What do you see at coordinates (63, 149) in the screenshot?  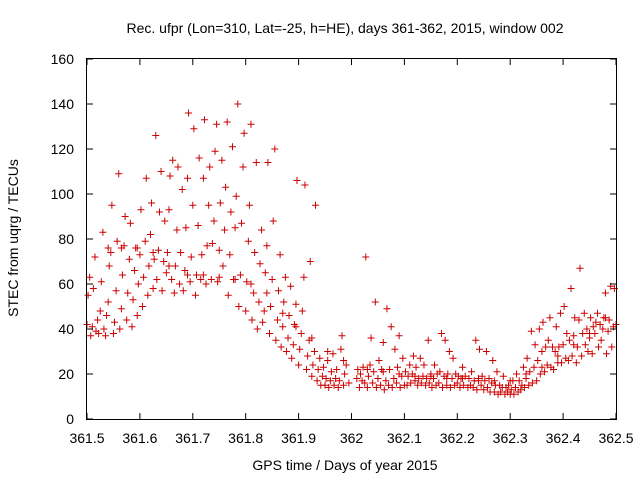 I see `y-tick-label: 120` at bounding box center [63, 149].